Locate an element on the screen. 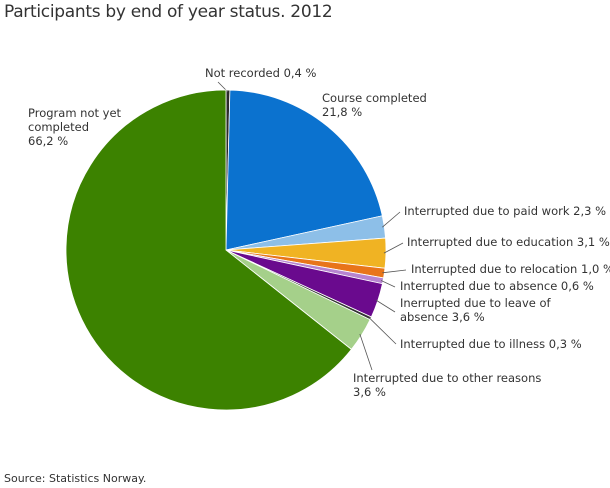  slice-label: Interrupted due to illness 0,3 % is located at coordinates (491, 344).